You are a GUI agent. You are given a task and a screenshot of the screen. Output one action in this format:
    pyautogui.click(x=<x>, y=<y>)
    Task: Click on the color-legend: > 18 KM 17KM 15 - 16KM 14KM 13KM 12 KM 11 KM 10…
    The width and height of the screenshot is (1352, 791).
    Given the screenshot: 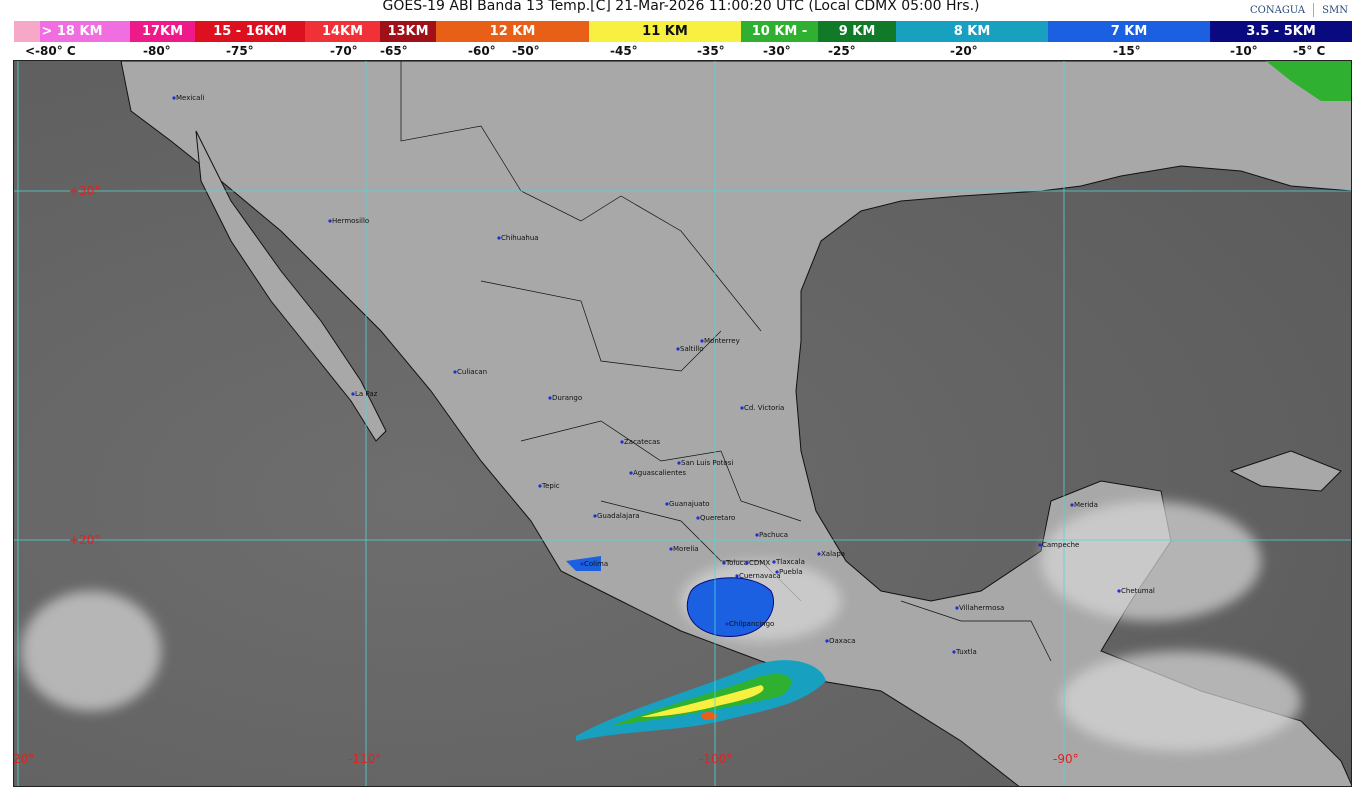 What is the action you would take?
    pyautogui.click(x=683, y=31)
    